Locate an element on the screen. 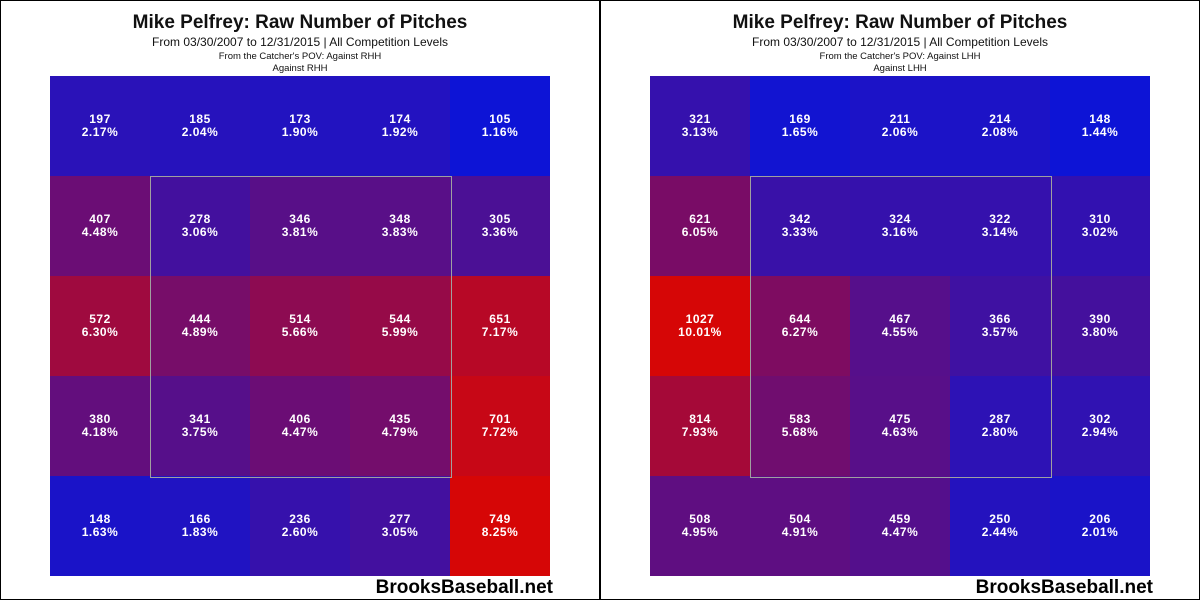  heatmap-cell: 214 2.08% is located at coordinates (1000, 126).